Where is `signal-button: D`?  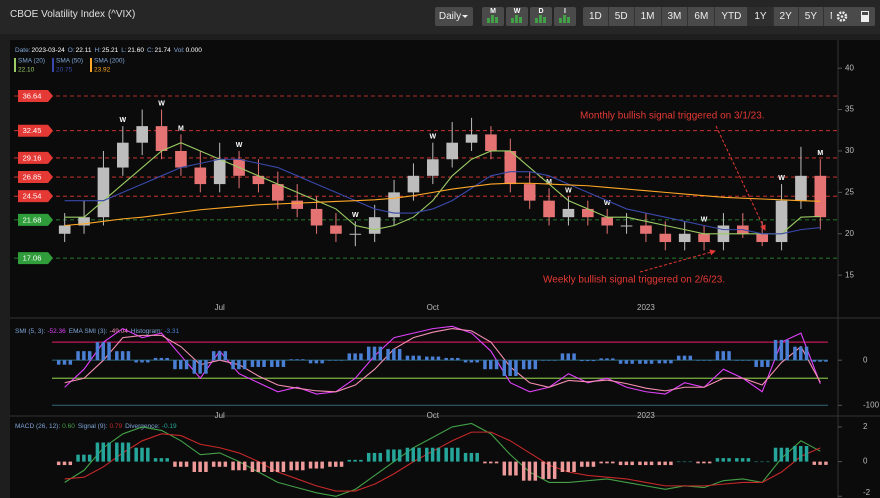 signal-button: D is located at coordinates (541, 16).